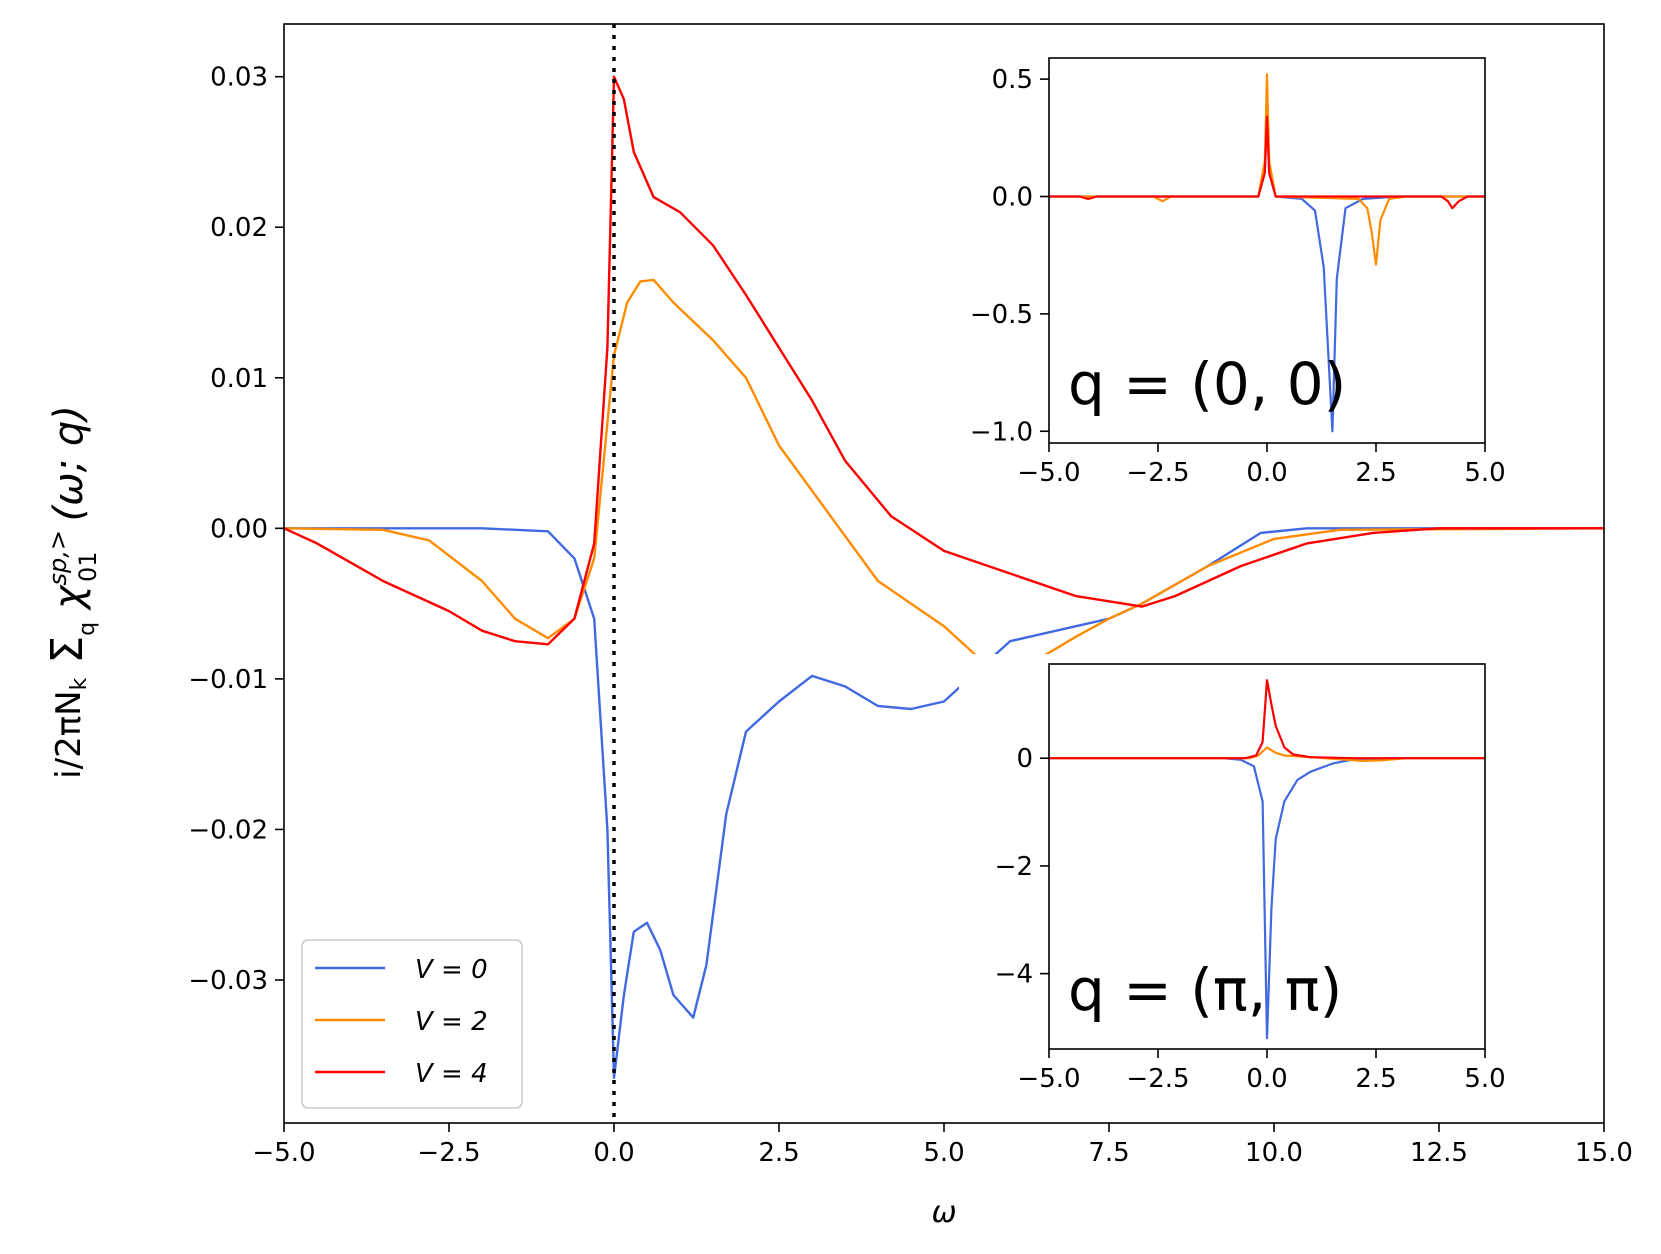  I want to click on inset-top-x-tick-label: −2.5, so click(1157, 473).